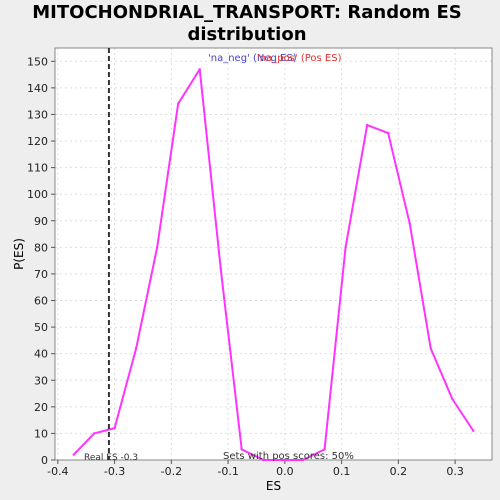 The width and height of the screenshot is (500, 500). Describe the element at coordinates (44, 460) in the screenshot. I see `y-tick-label: 0` at that location.